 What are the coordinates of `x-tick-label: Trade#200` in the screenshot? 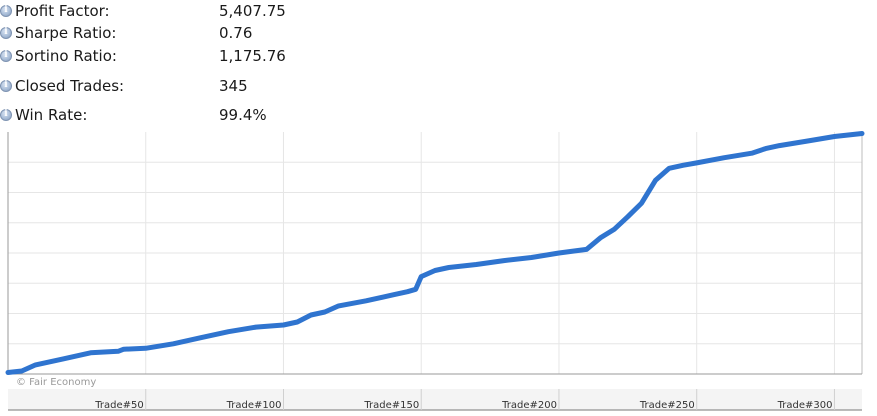 It's located at (529, 405).